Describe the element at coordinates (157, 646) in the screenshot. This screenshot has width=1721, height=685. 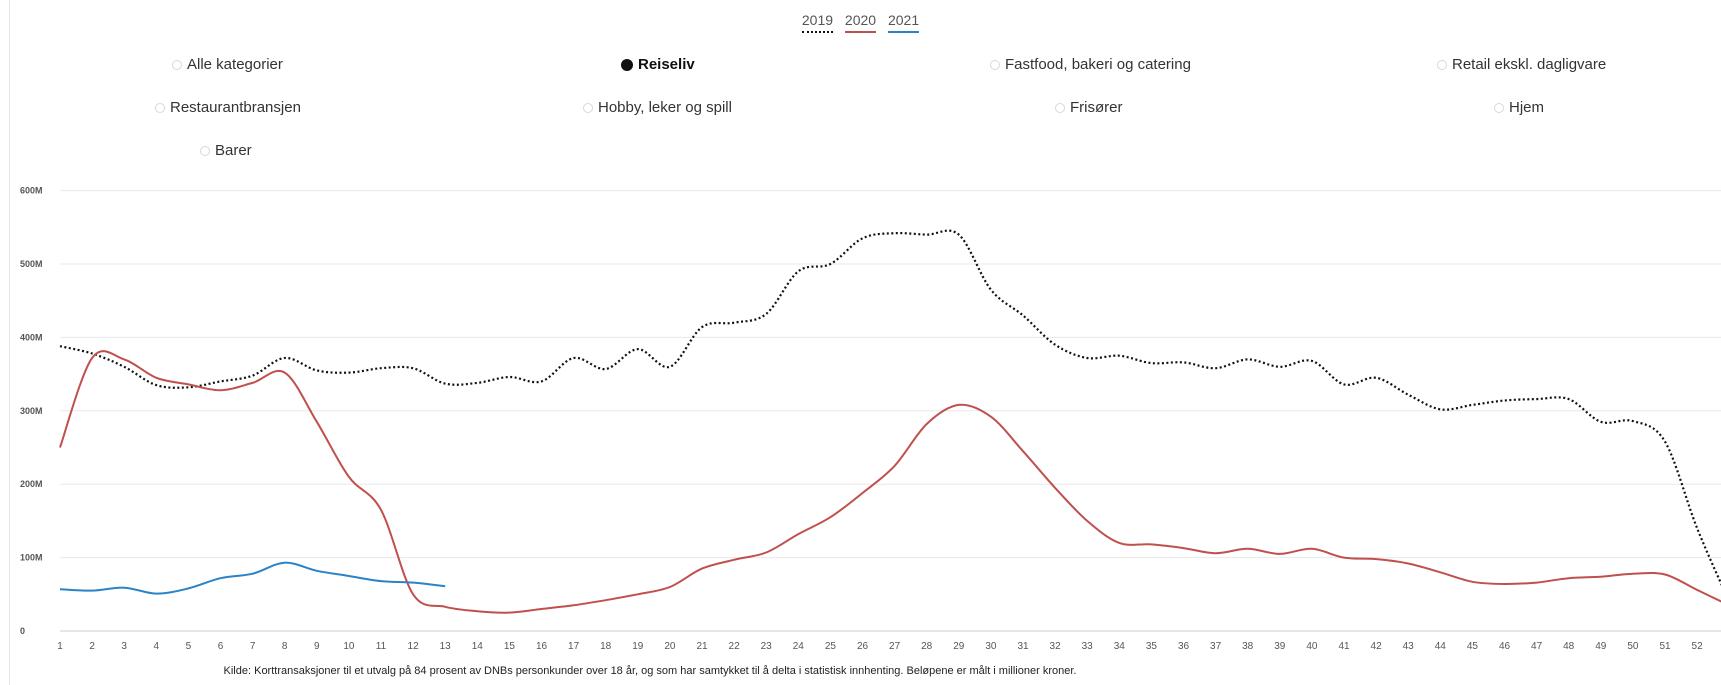
I see `x-tick-label: 4` at that location.